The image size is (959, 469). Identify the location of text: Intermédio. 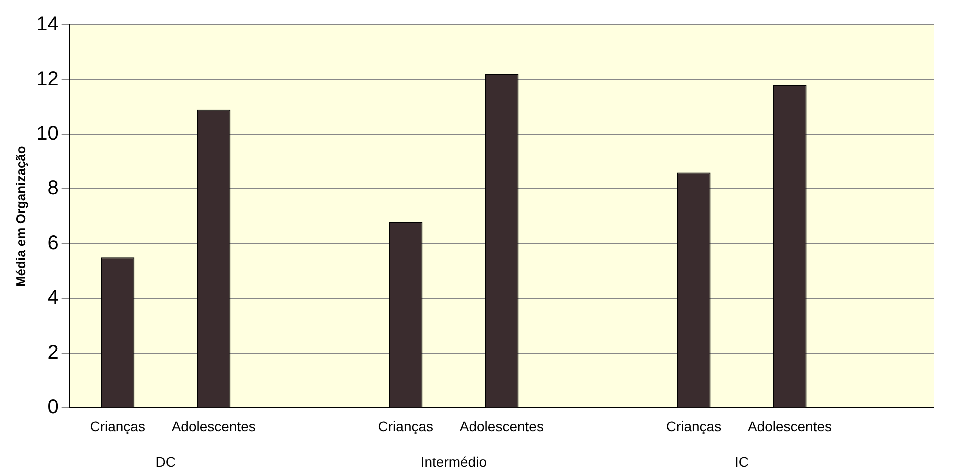
(454, 461).